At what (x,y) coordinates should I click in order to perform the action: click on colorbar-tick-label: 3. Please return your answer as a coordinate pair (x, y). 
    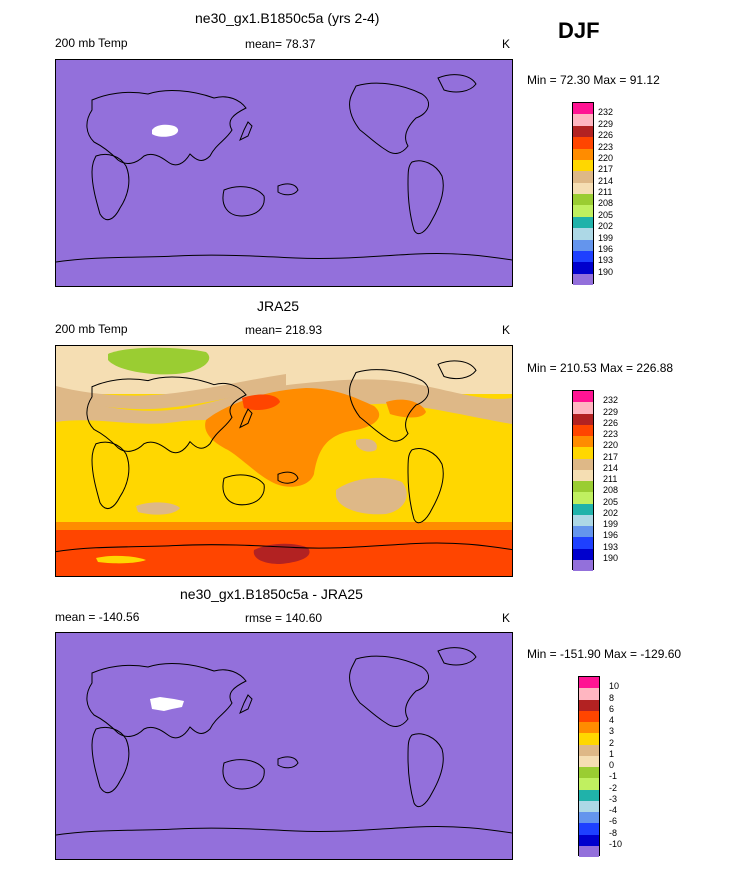
    Looking at the image, I should click on (612, 731).